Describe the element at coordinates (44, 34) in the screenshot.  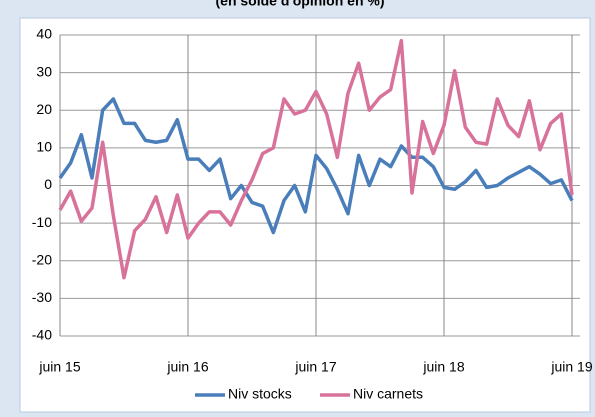
I see `y-tick-label: 40` at that location.